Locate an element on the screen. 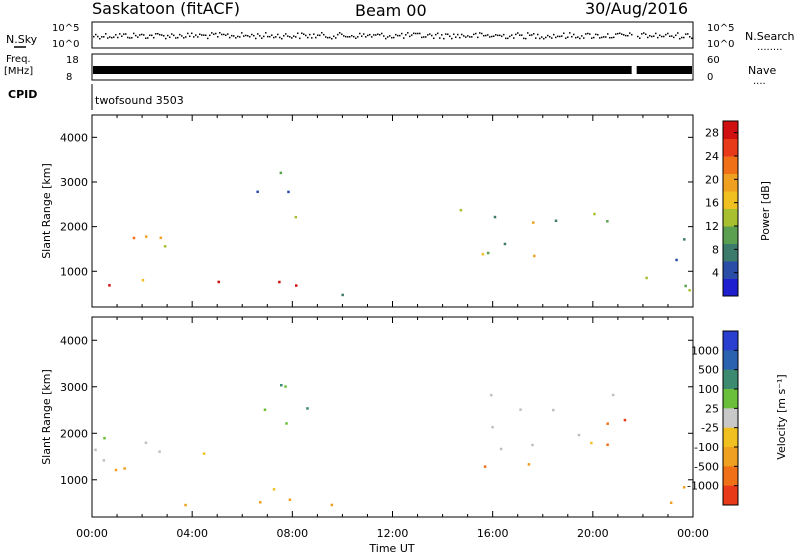 The image size is (800, 558). station-title: Saskatoon (fitACF) is located at coordinates (166, 9).